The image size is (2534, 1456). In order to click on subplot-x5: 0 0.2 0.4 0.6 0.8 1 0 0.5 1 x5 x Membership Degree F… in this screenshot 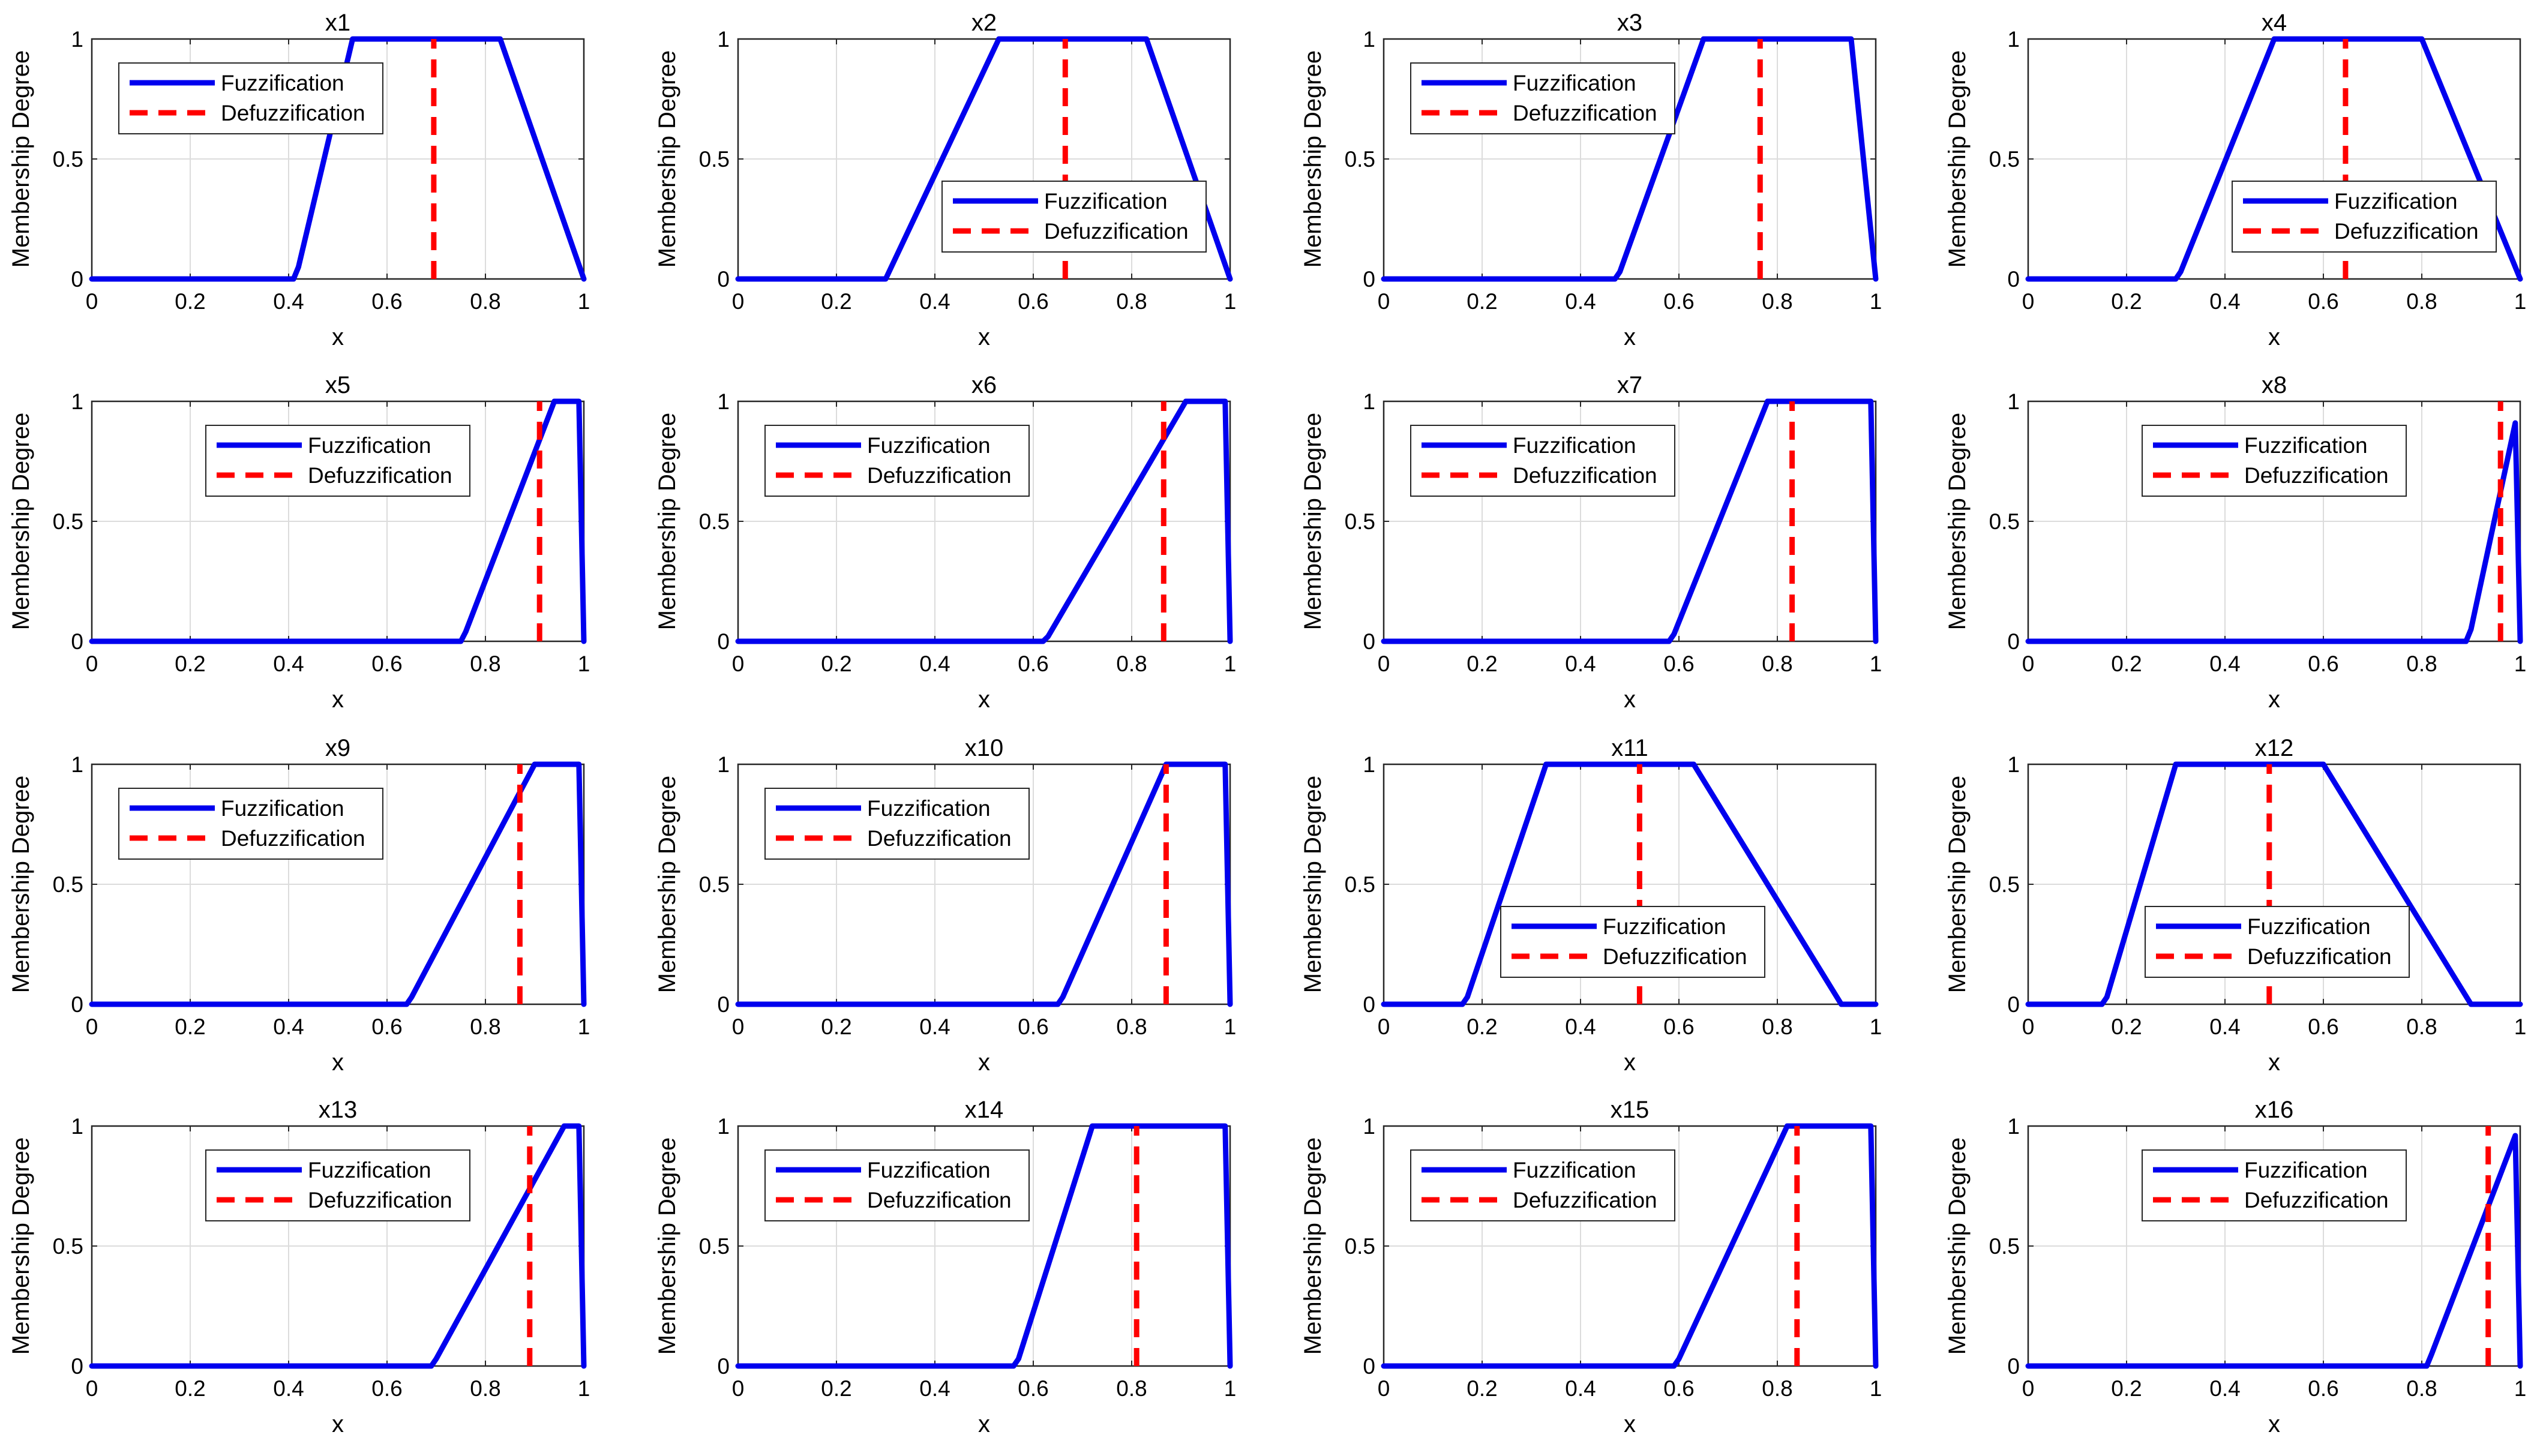, I will do `click(299, 543)`.